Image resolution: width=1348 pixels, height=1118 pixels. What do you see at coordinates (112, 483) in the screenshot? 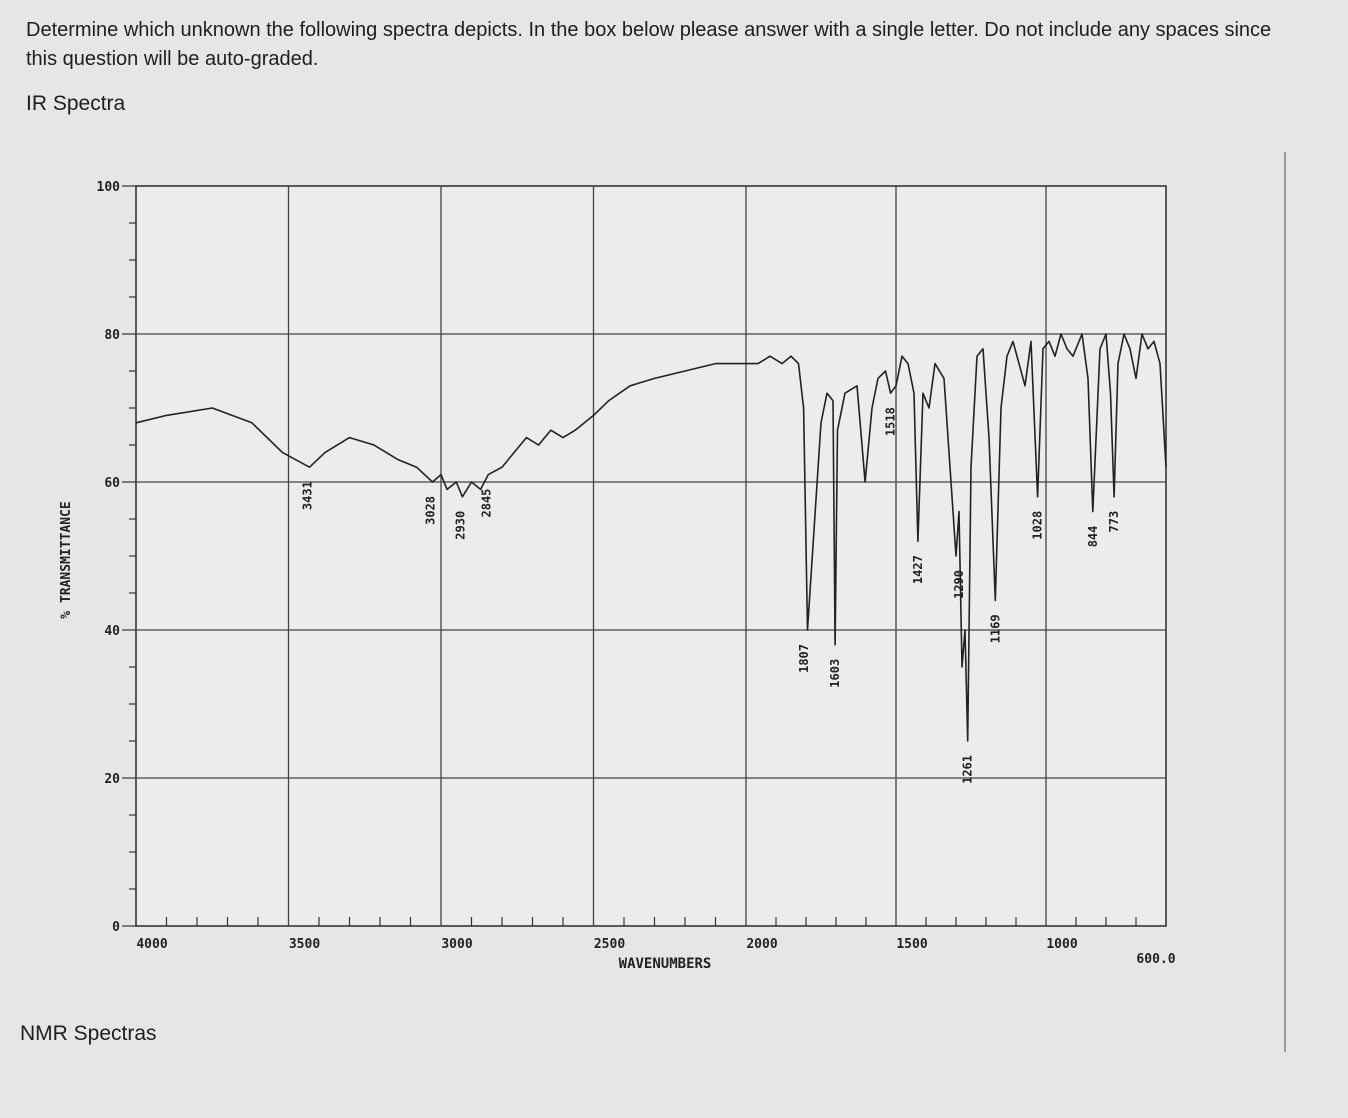
I see `y-tick-label: 60` at bounding box center [112, 483].